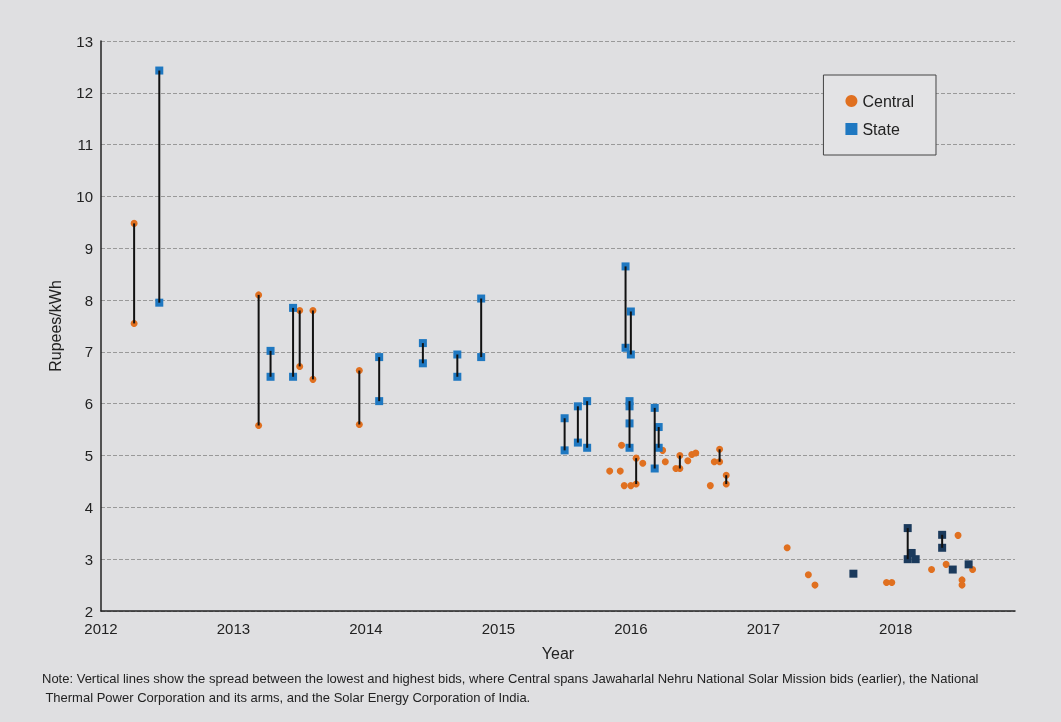 The width and height of the screenshot is (1061, 722). I want to click on y-tick-label: 7, so click(88, 352).